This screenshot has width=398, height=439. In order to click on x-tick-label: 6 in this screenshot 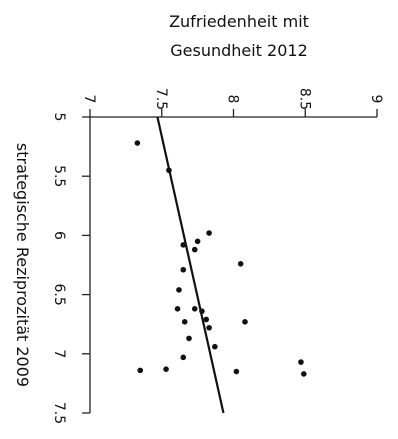, I will do `click(59, 235)`.